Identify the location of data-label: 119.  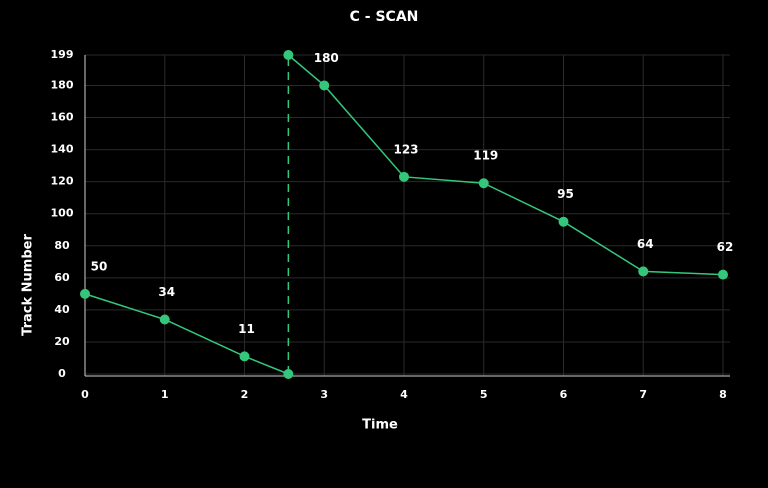
(485, 156).